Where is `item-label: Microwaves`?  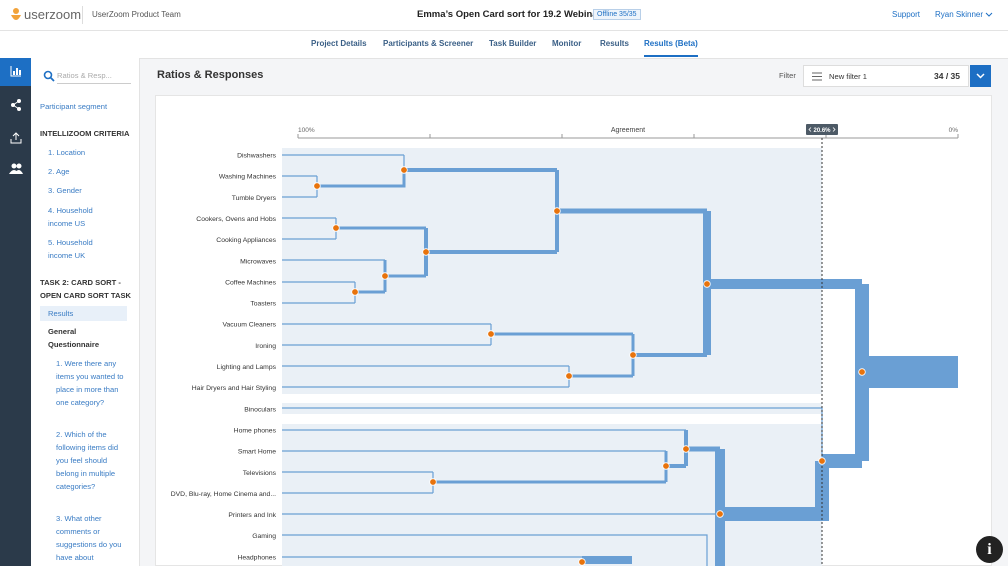
item-label: Microwaves is located at coordinates (258, 261).